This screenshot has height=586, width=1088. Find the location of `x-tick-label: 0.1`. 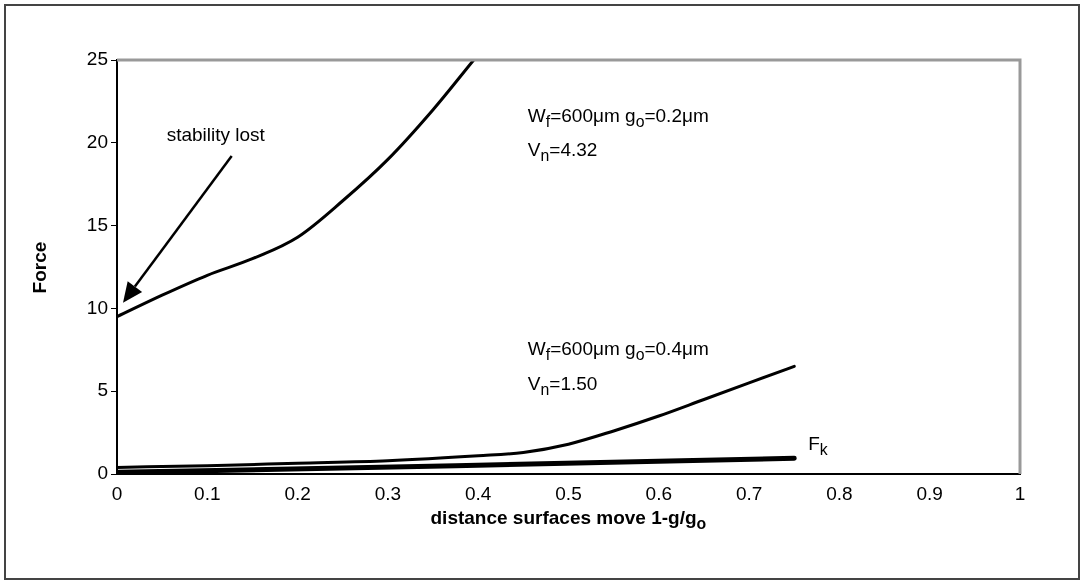

x-tick-label: 0.1 is located at coordinates (207, 493).